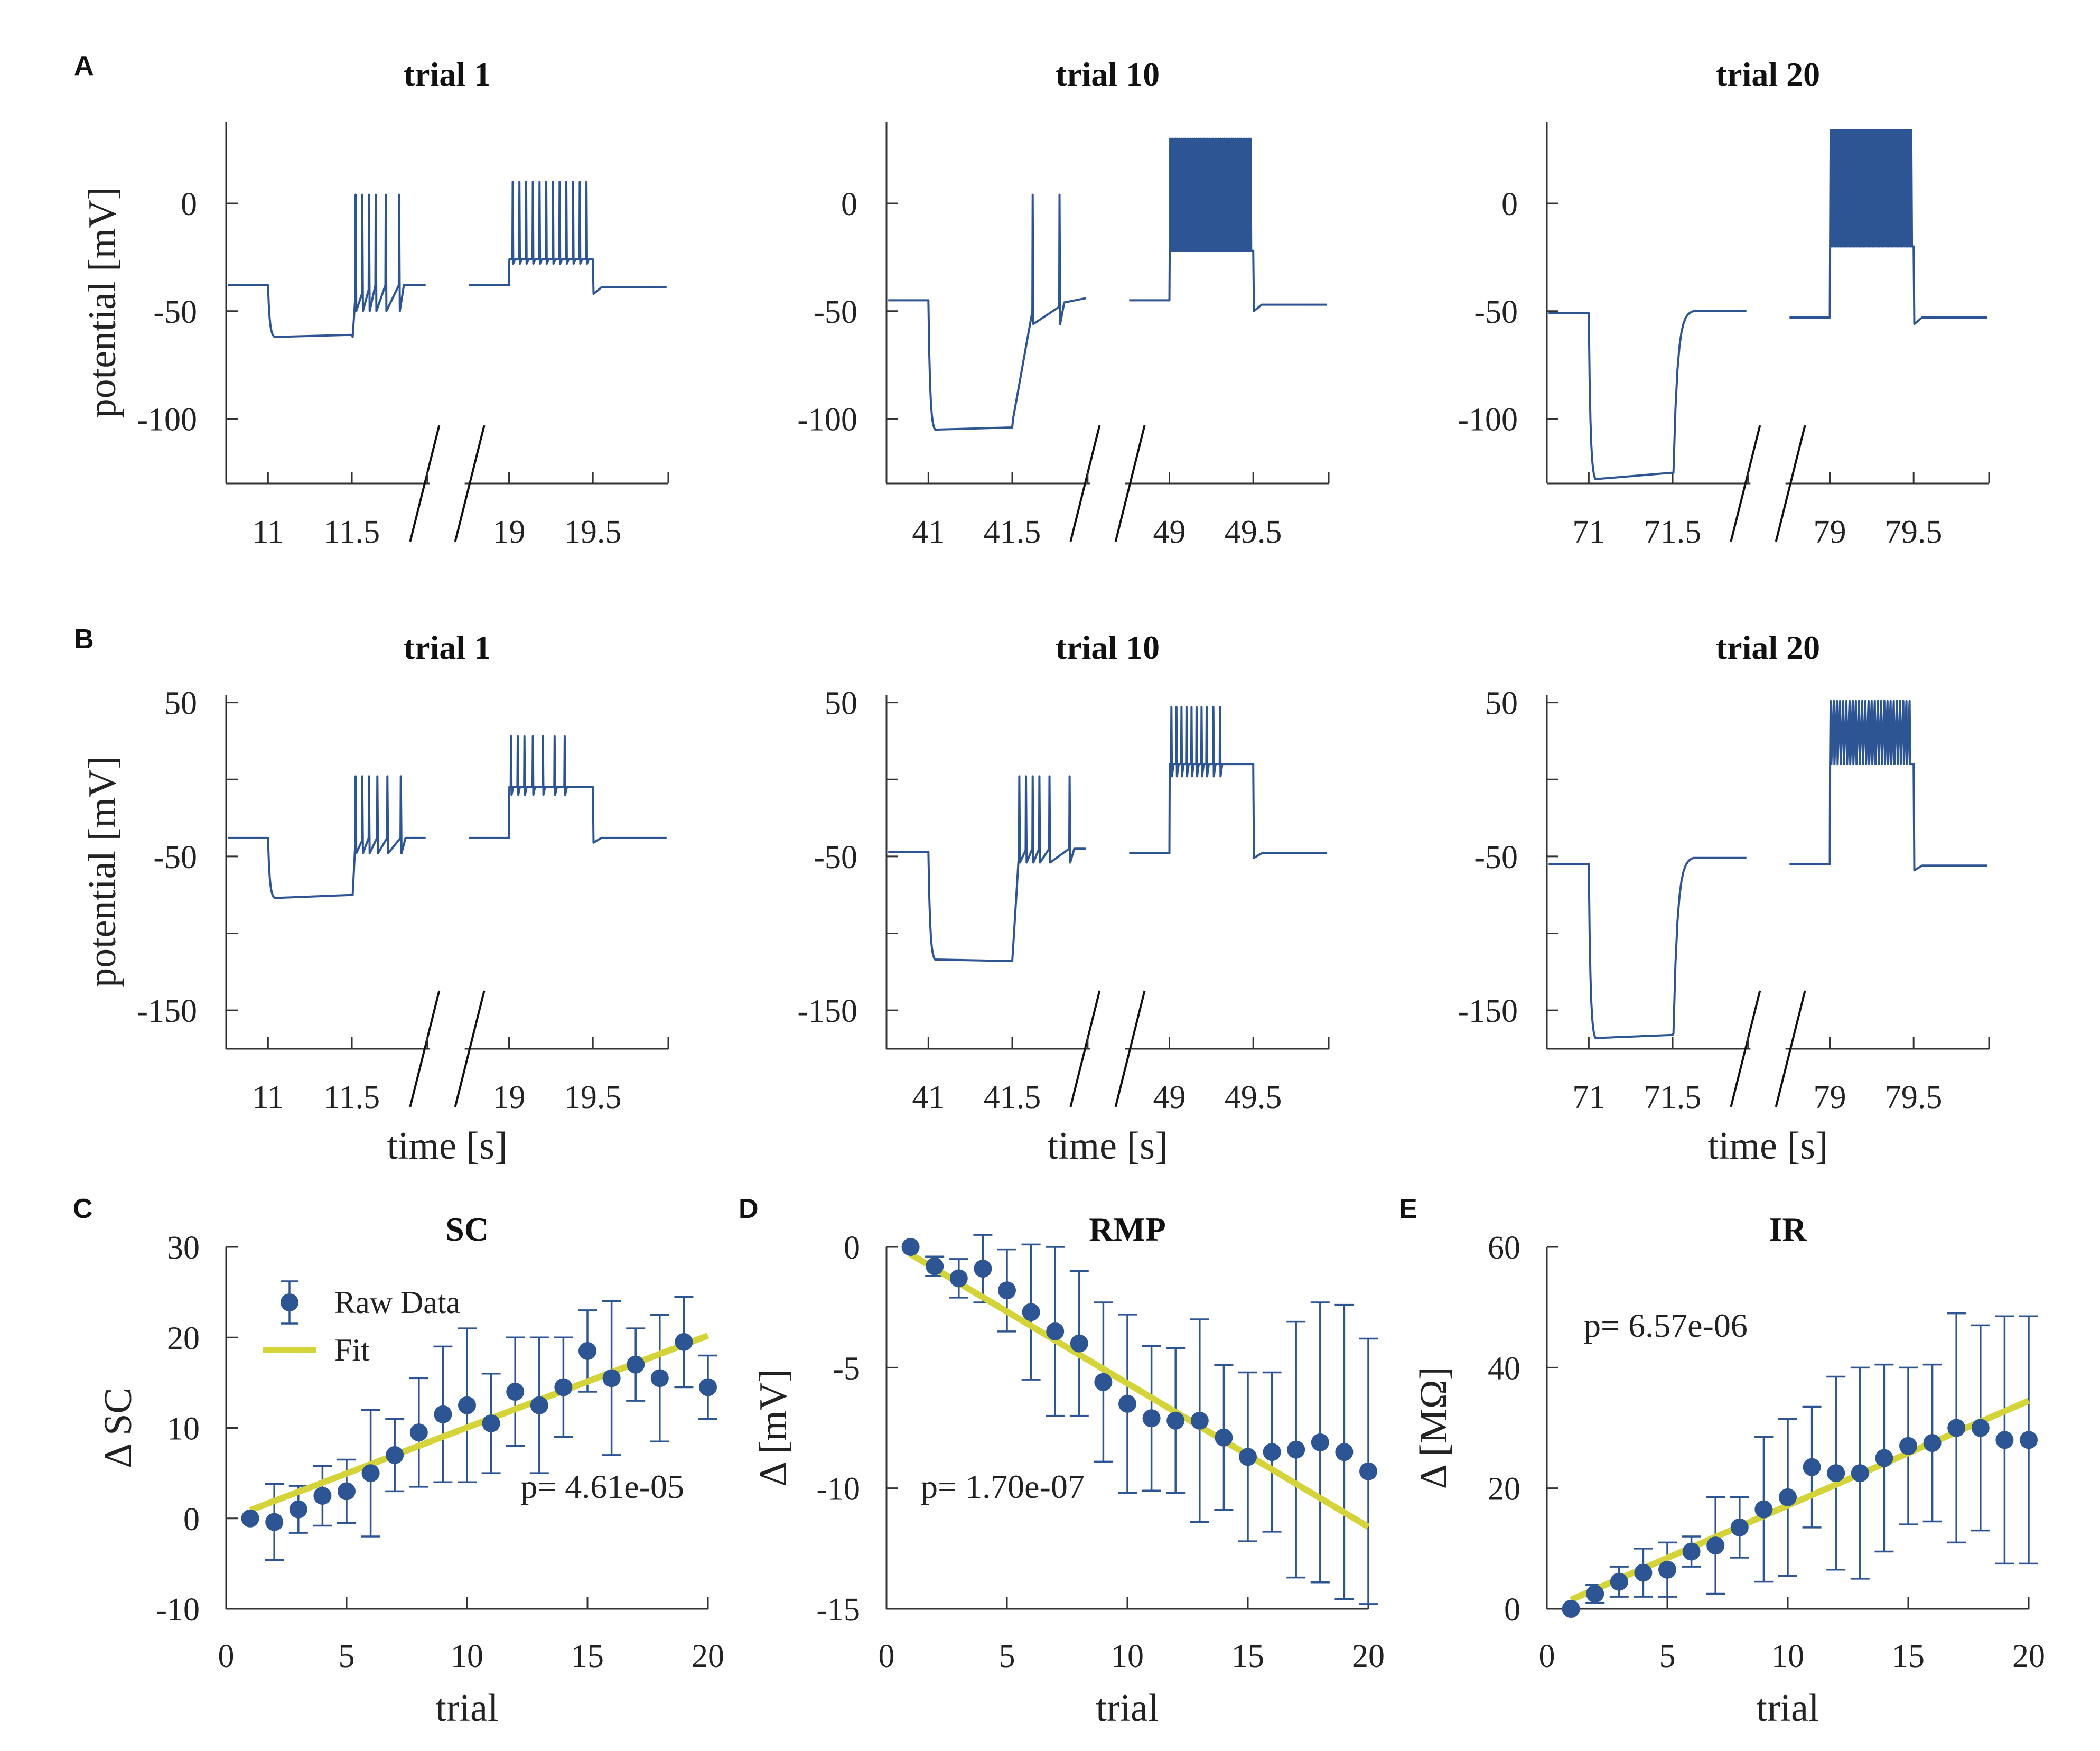 This screenshot has height=1751, width=2100. Describe the element at coordinates (118, 1427) in the screenshot. I see `y-axis-label: Δ SC` at that location.